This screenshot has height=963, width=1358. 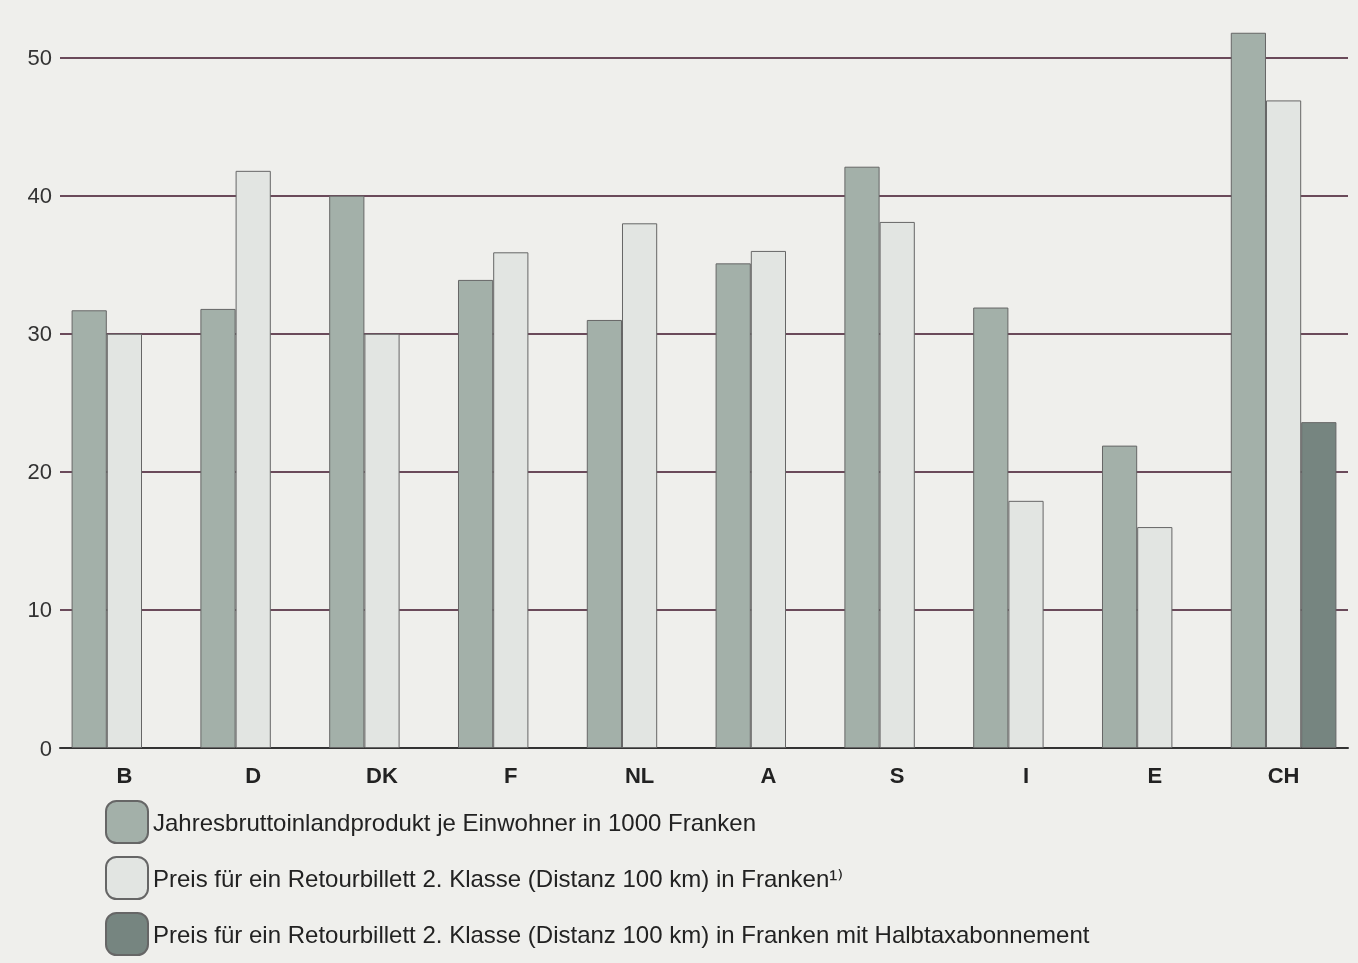 I want to click on x-tick-label: A, so click(x=768, y=775).